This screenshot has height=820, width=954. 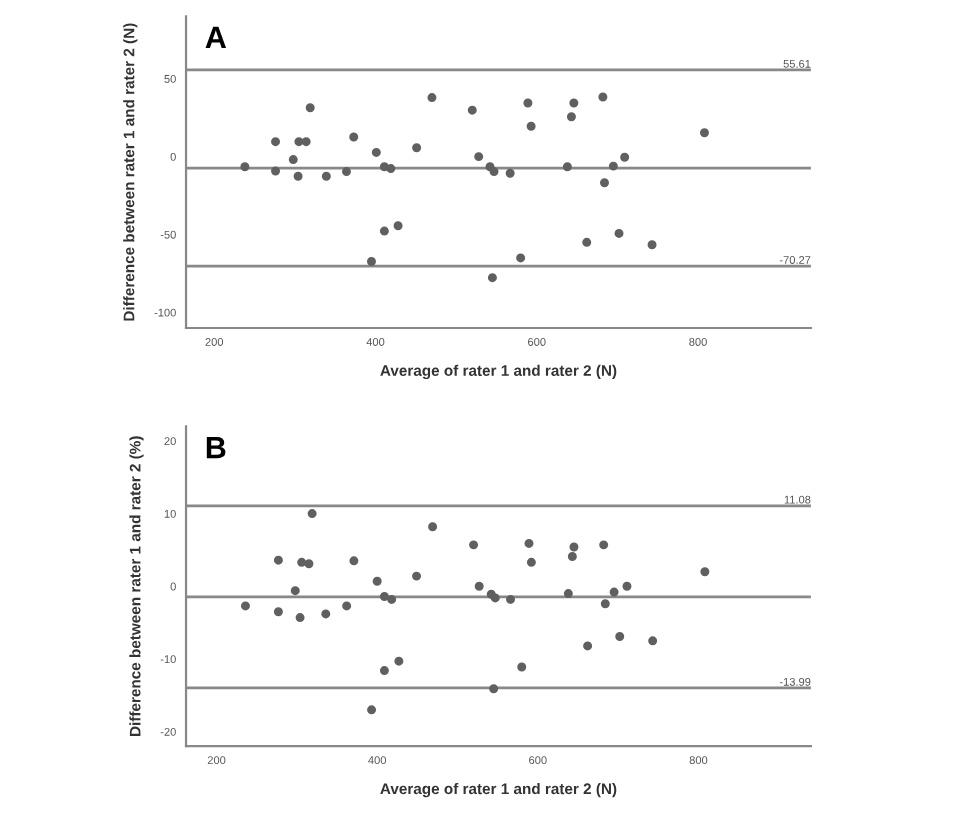 What do you see at coordinates (216, 37) in the screenshot?
I see `annotation: A` at bounding box center [216, 37].